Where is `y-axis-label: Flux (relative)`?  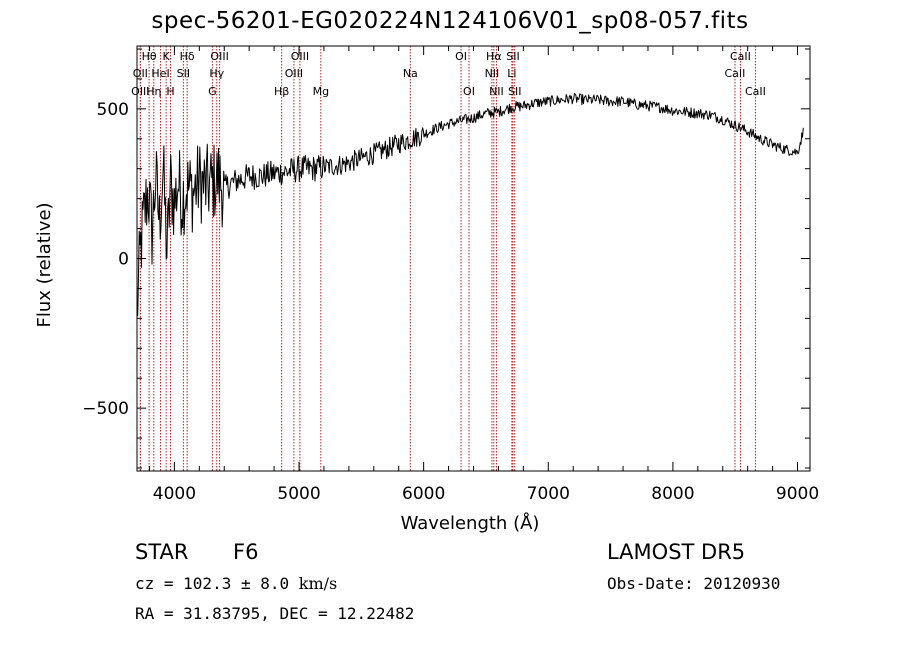
y-axis-label: Flux (relative) is located at coordinates (44, 264).